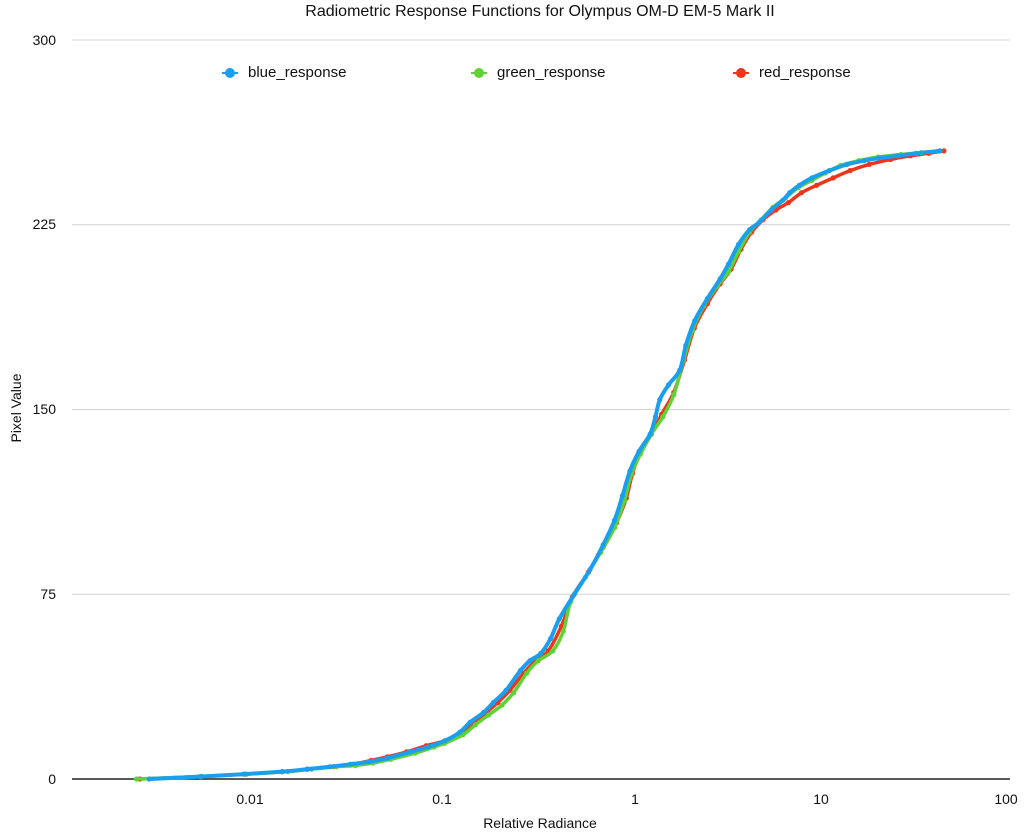 Image resolution: width=1024 pixels, height=832 pixels. What do you see at coordinates (230, 72) in the screenshot?
I see `legend-marker-blue-icon` at bounding box center [230, 72].